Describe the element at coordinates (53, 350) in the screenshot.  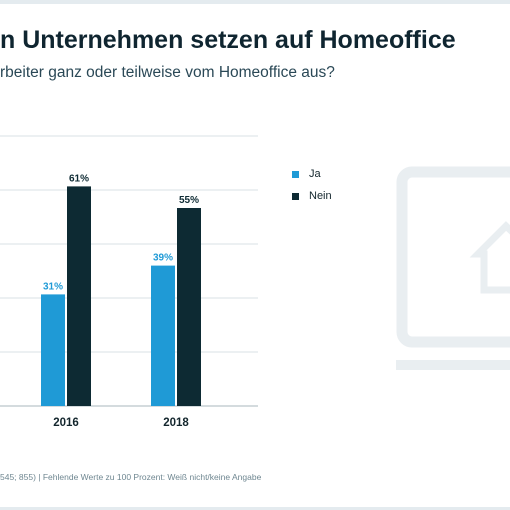
I see `bar-ja-2016` at that location.